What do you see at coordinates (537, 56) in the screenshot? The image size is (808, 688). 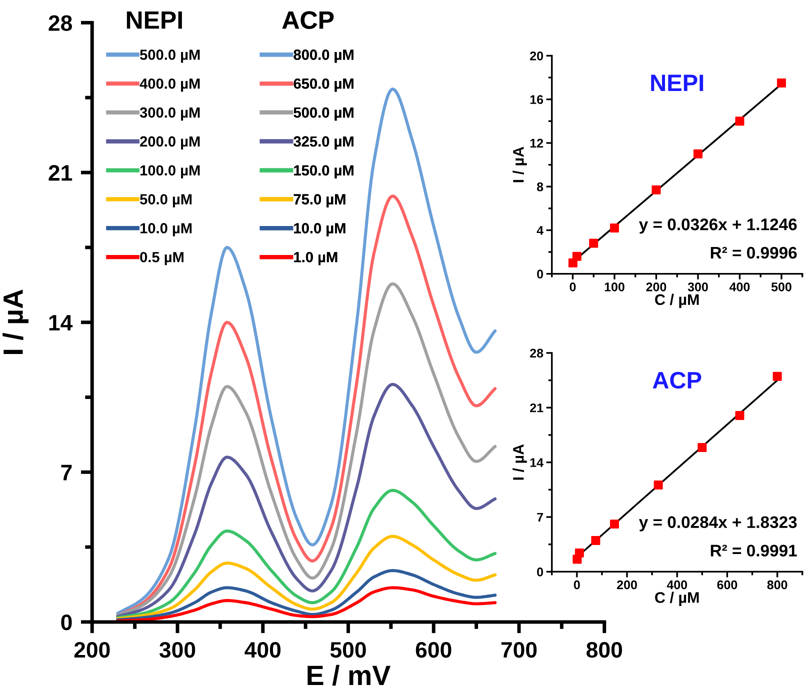 I see `y-tick-label: 20` at bounding box center [537, 56].